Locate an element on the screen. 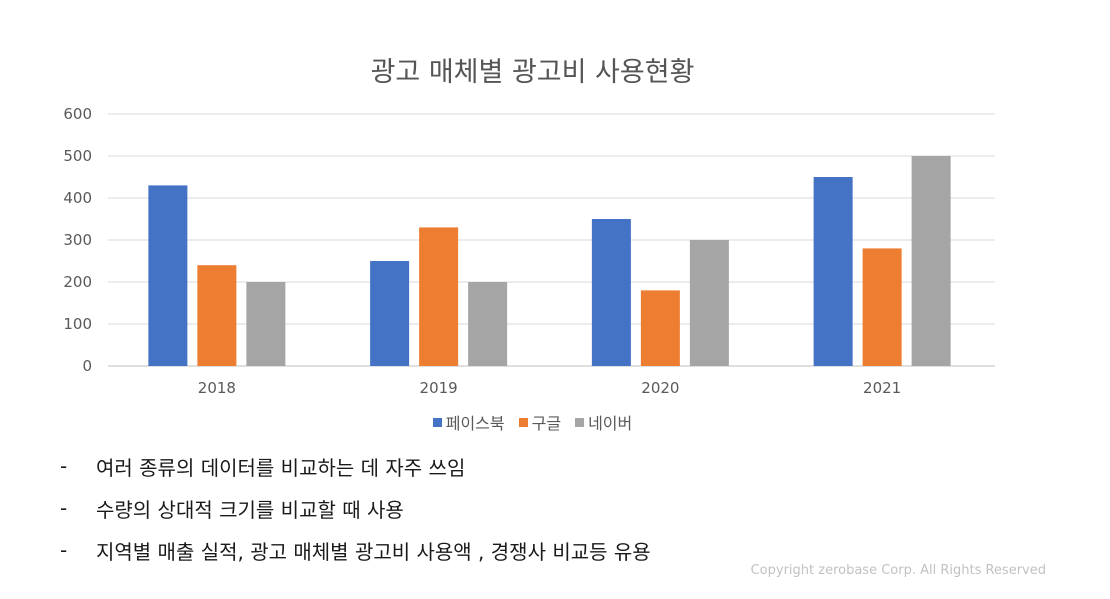 The height and width of the screenshot is (599, 1110). bar-2019-facebook is located at coordinates (390, 313).